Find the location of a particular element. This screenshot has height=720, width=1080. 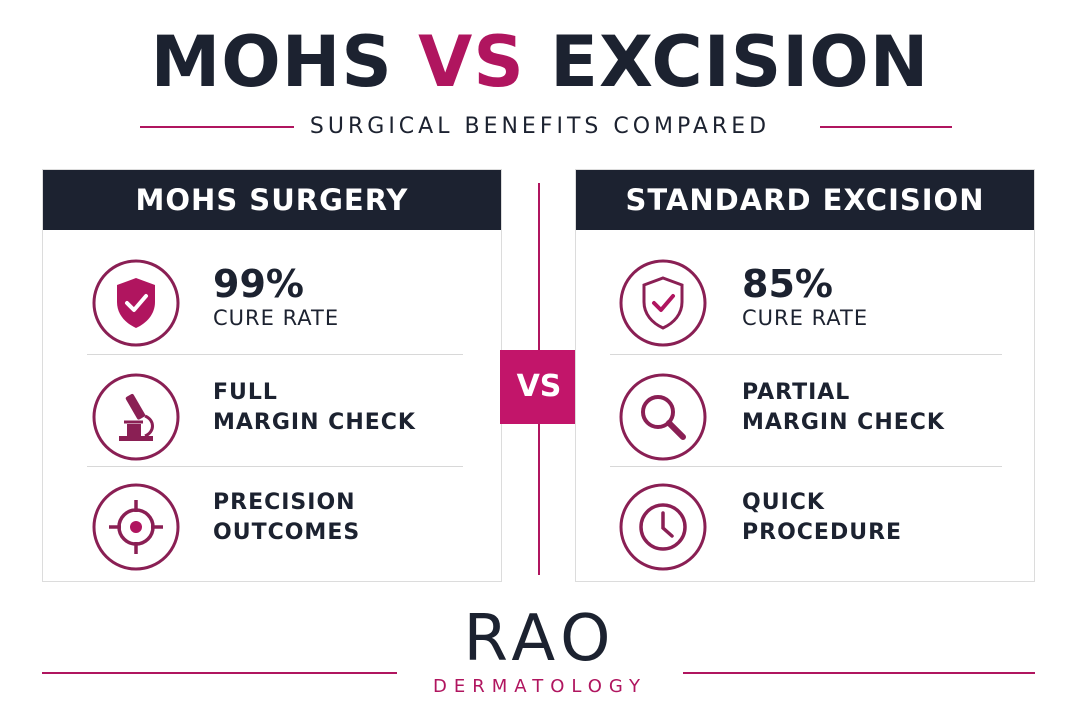

magnifier-icon is located at coordinates (663, 417).